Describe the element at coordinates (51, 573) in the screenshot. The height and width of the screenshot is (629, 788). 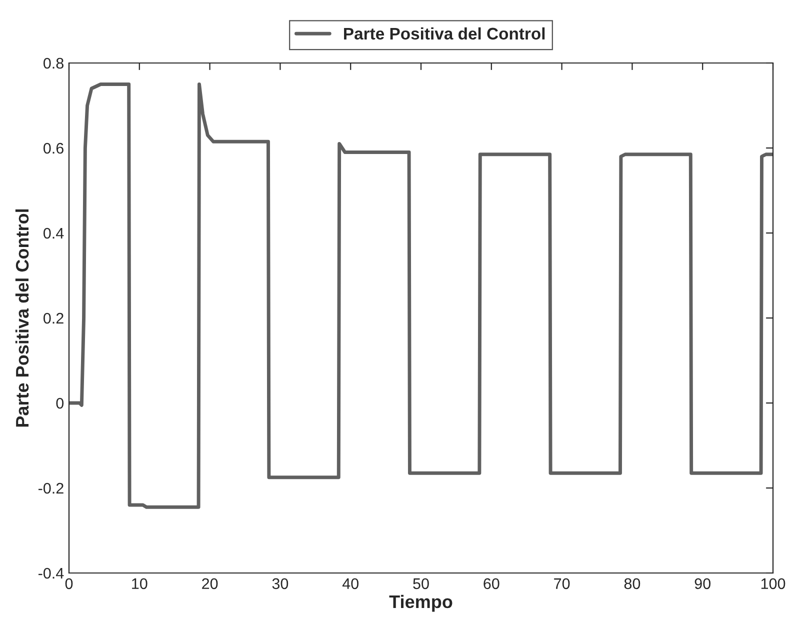
I see `y-tick-label: -0.4` at that location.